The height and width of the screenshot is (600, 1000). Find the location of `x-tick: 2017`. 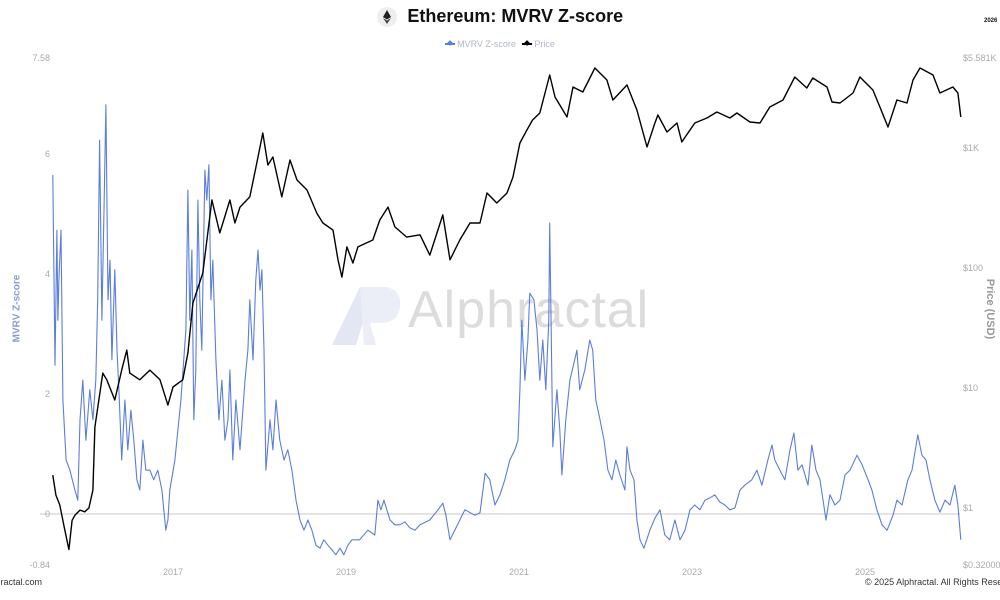

x-tick: 2017 is located at coordinates (173, 572).